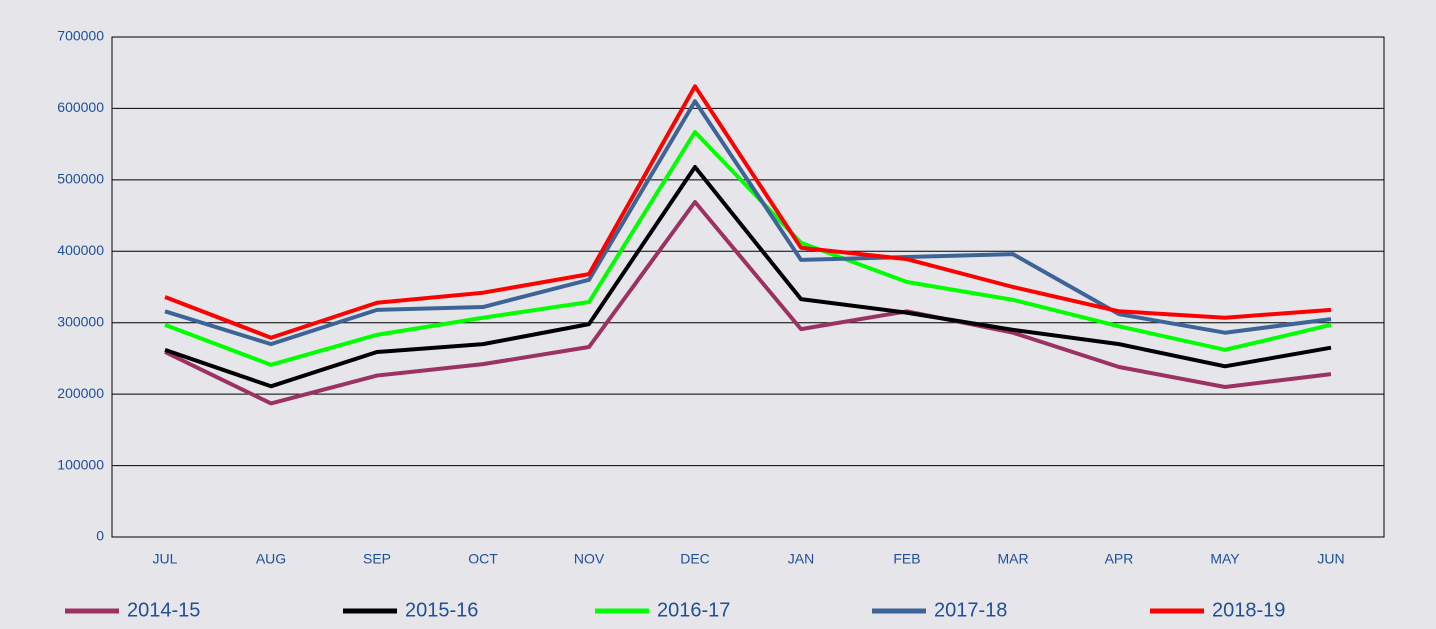  What do you see at coordinates (1225, 559) in the screenshot?
I see `x-tick-label: MAY` at bounding box center [1225, 559].